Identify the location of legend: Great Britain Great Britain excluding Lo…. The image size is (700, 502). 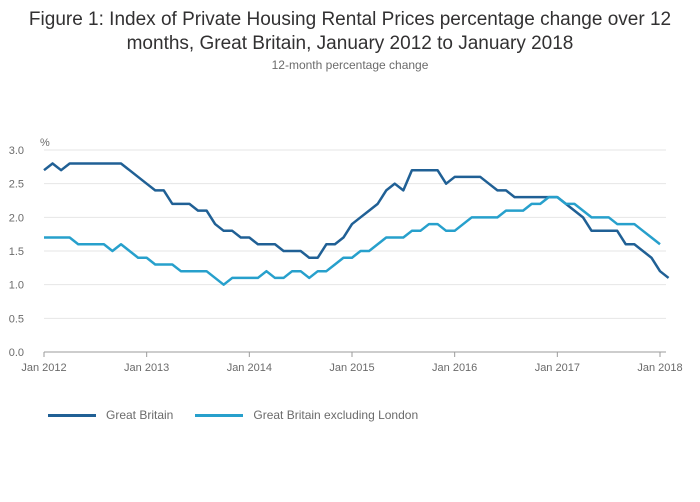
(244, 415).